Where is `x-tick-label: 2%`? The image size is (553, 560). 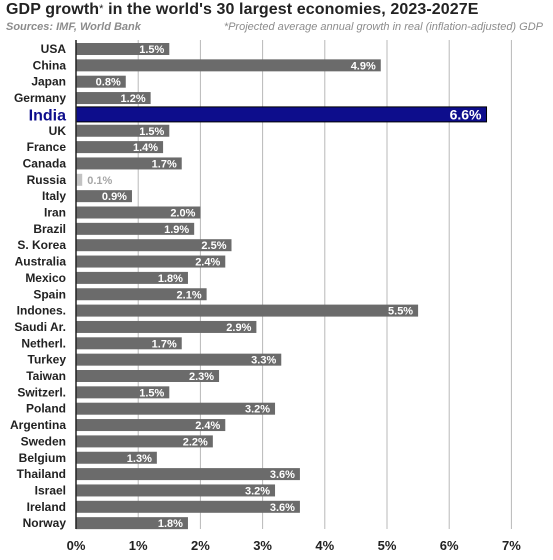 x-tick-label: 2% is located at coordinates (200, 545).